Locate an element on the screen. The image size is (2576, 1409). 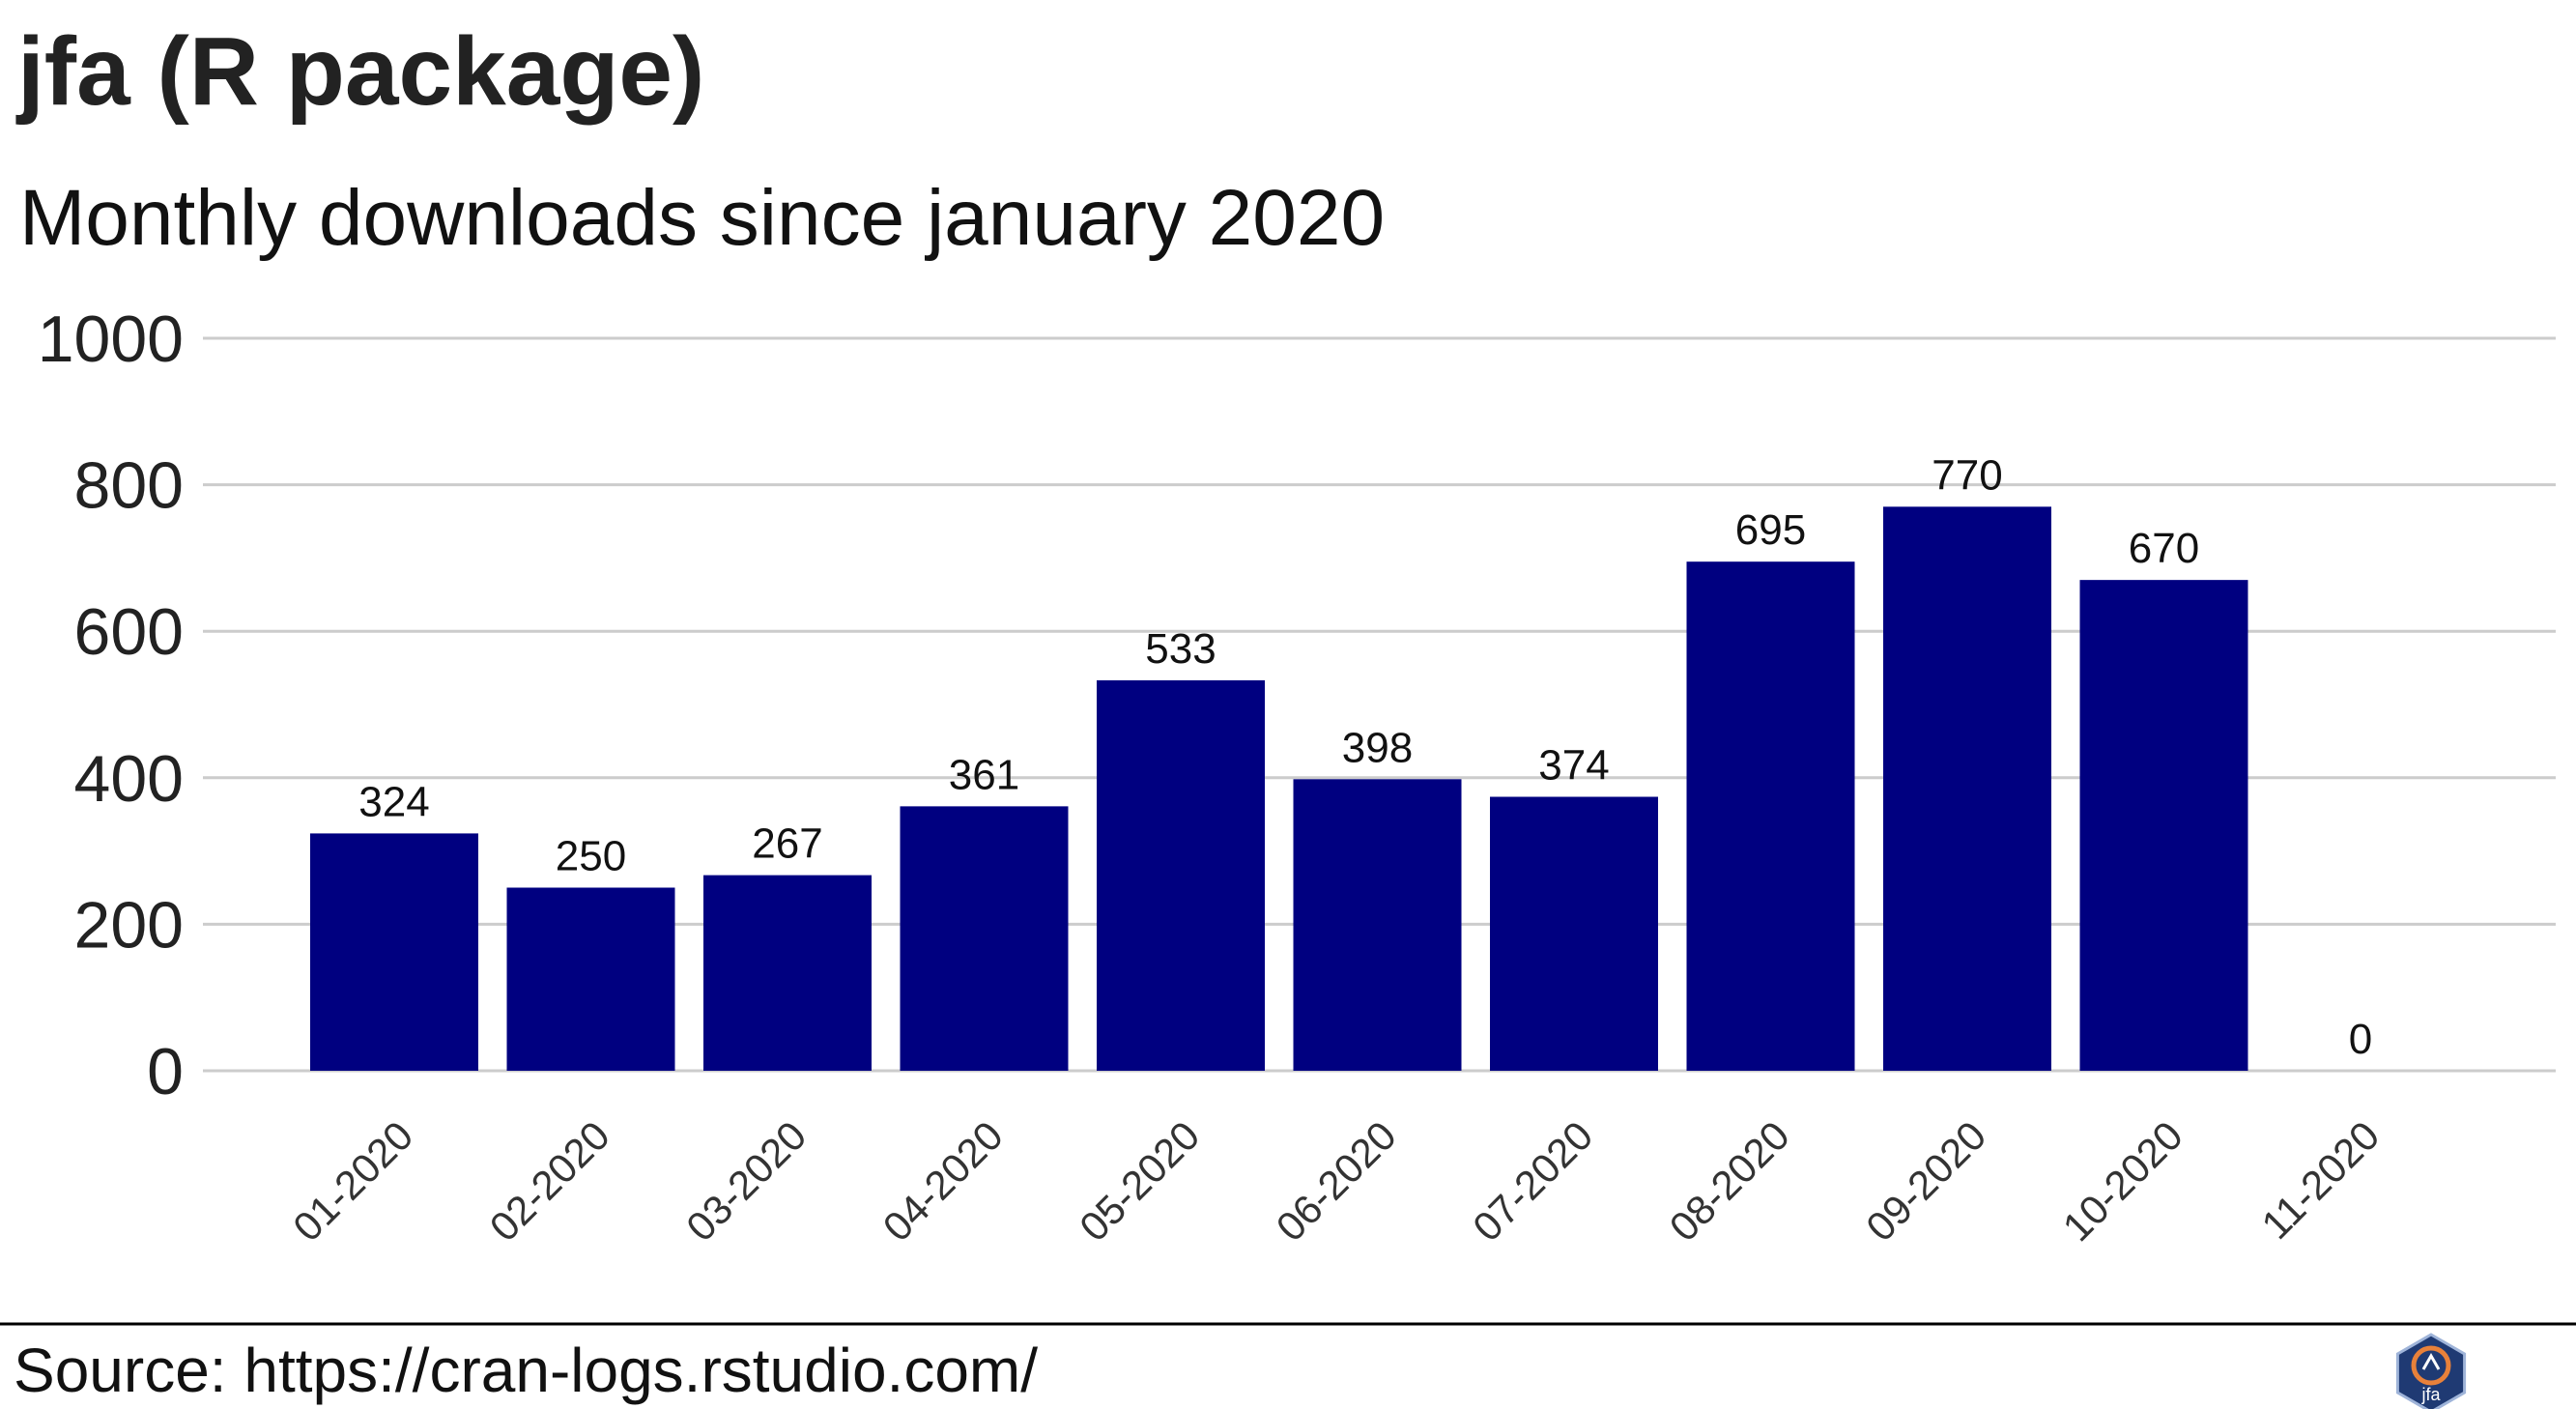
bar-06-2020 is located at coordinates (1378, 925).